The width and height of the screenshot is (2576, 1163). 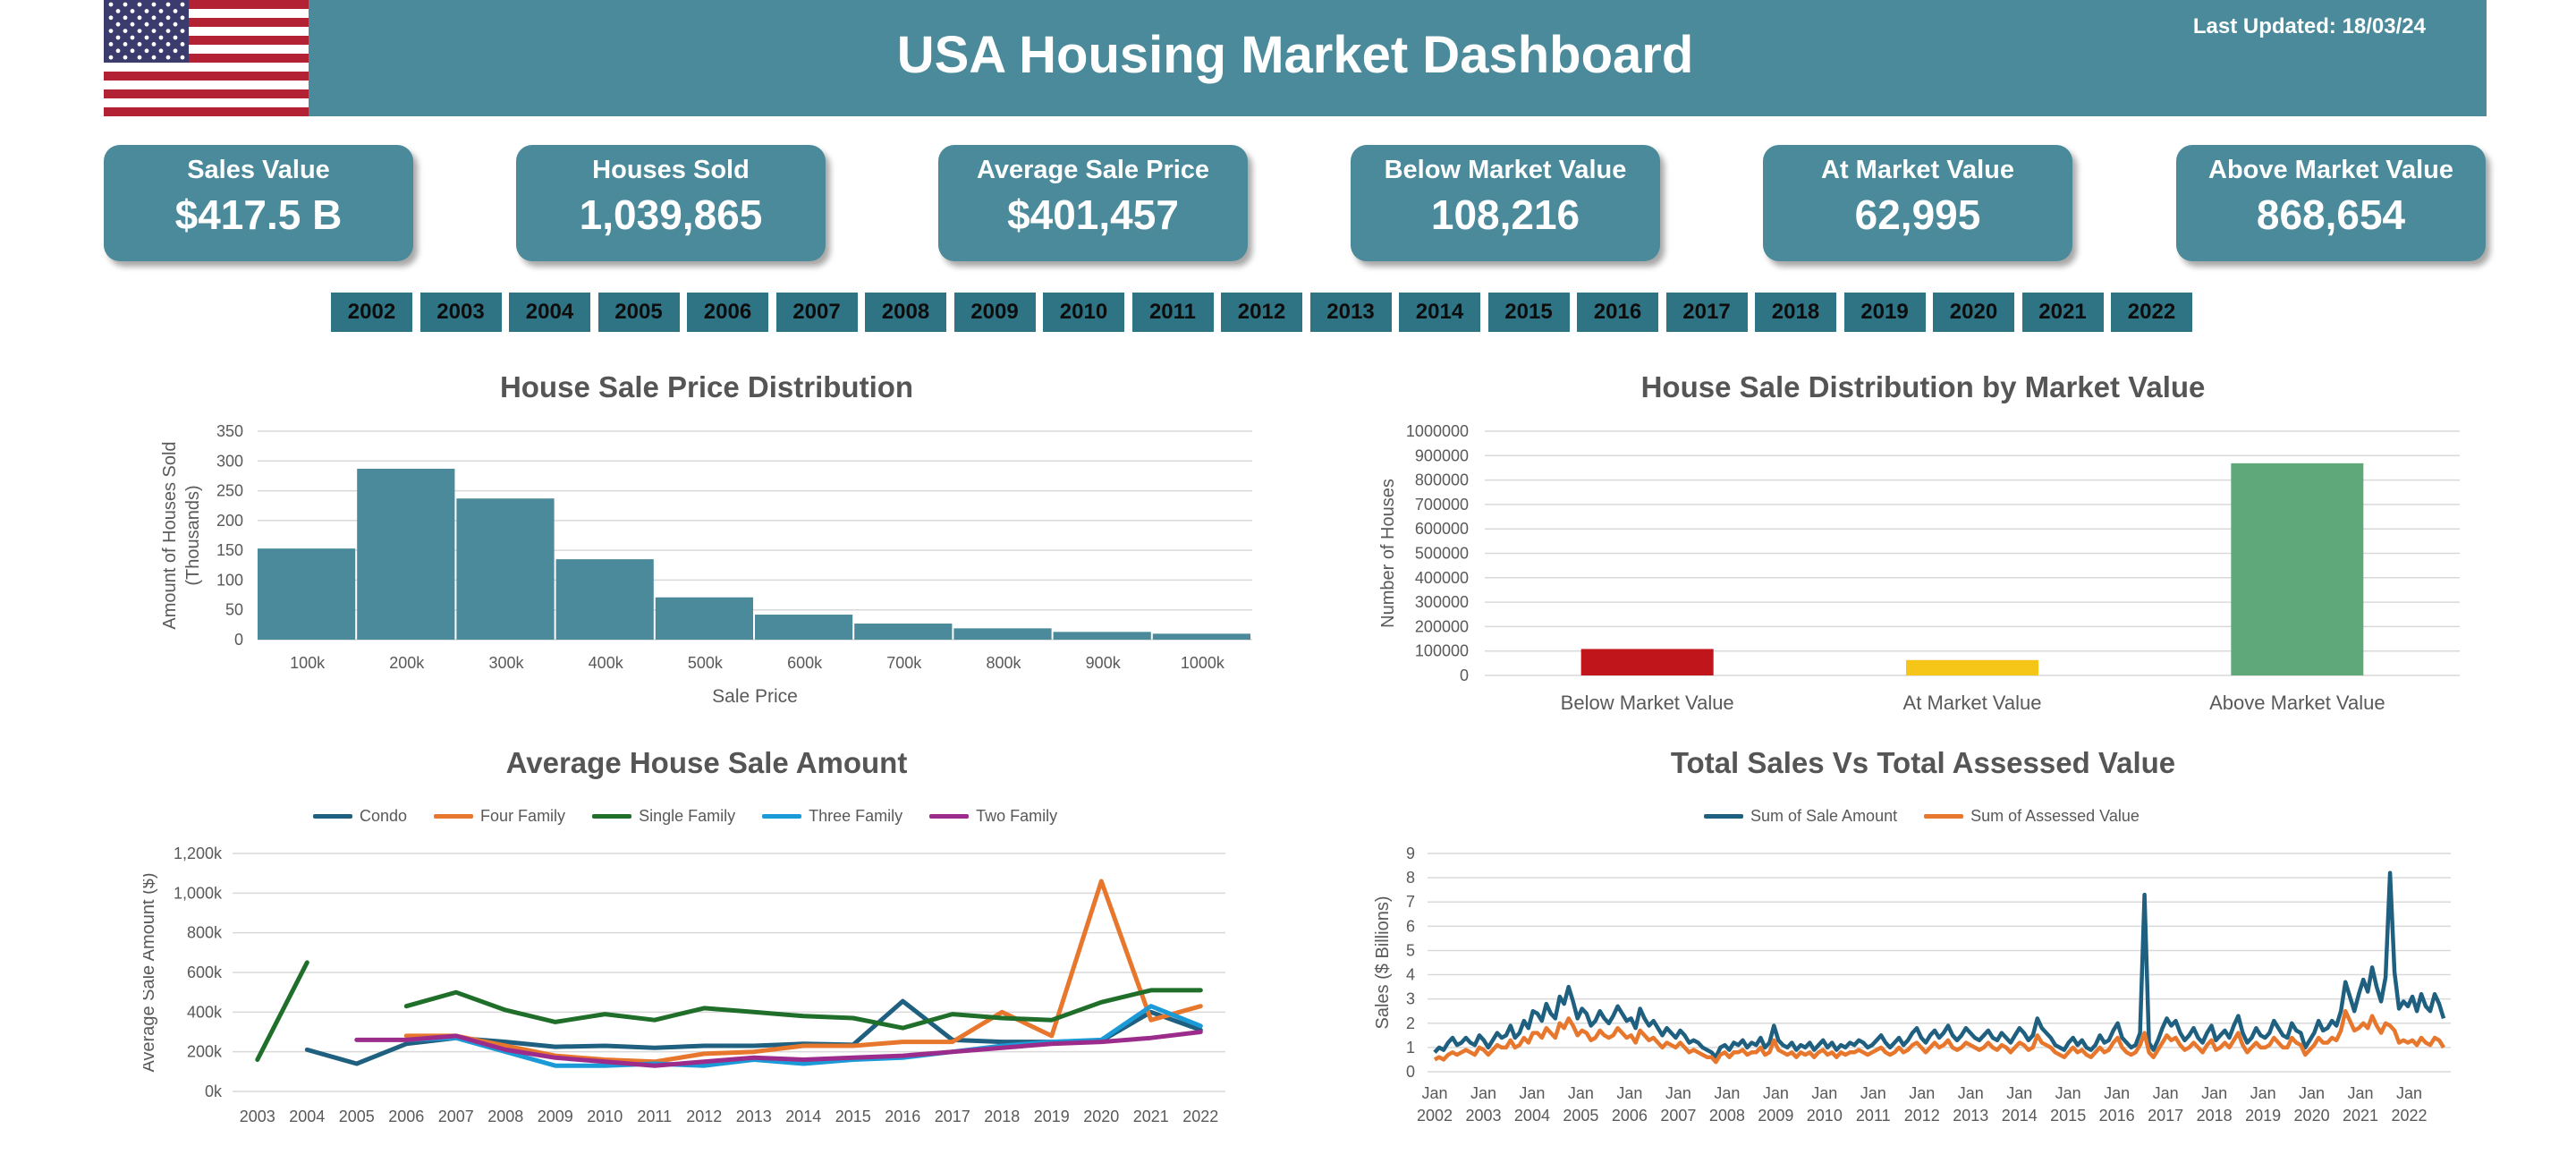 I want to click on x-tick-label: 600k, so click(x=805, y=663).